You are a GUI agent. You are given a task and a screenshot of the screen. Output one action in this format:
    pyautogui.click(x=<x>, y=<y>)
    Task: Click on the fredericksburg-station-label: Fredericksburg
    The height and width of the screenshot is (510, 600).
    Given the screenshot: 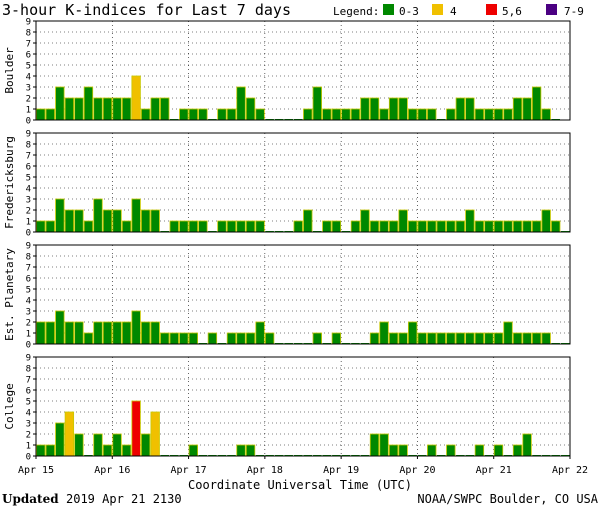 What is the action you would take?
    pyautogui.click(x=9, y=182)
    